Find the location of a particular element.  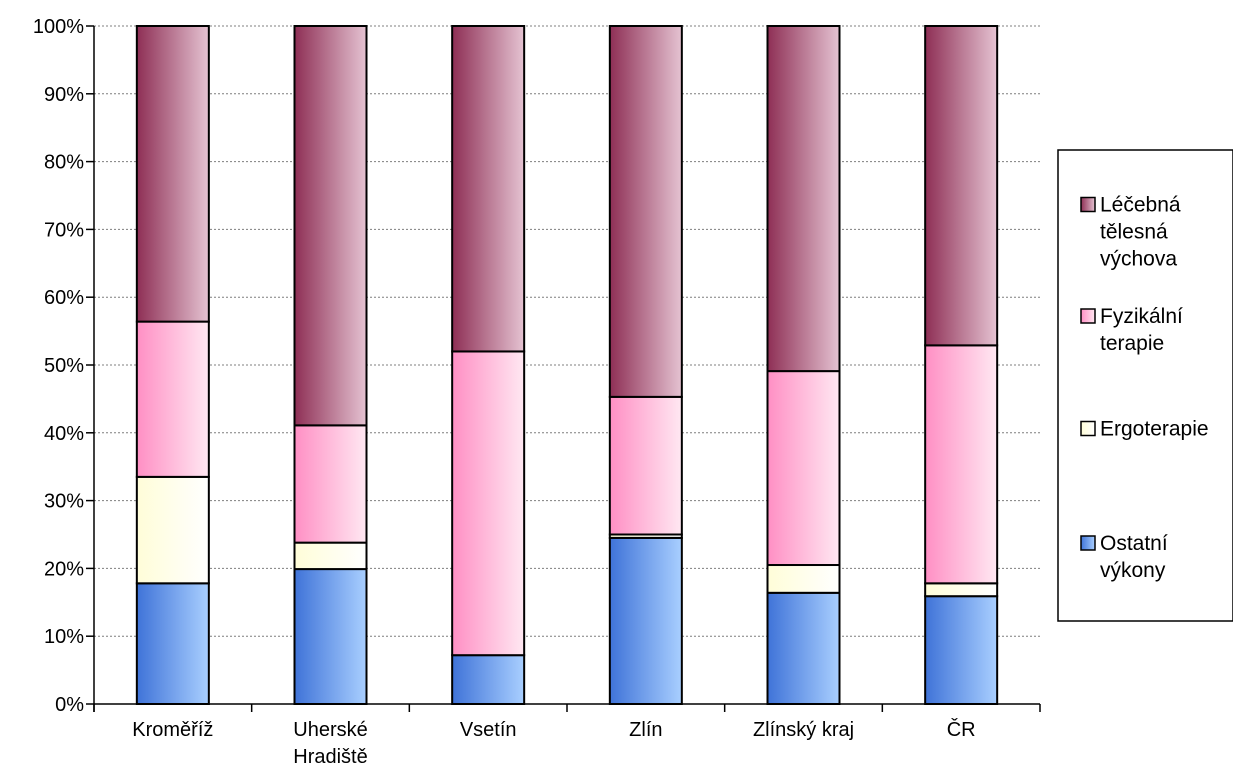

y-tick-labels: 0% 10% 20% 30% 40% 50% 60% 70% 80% 90% 100% is located at coordinates (58, 366).